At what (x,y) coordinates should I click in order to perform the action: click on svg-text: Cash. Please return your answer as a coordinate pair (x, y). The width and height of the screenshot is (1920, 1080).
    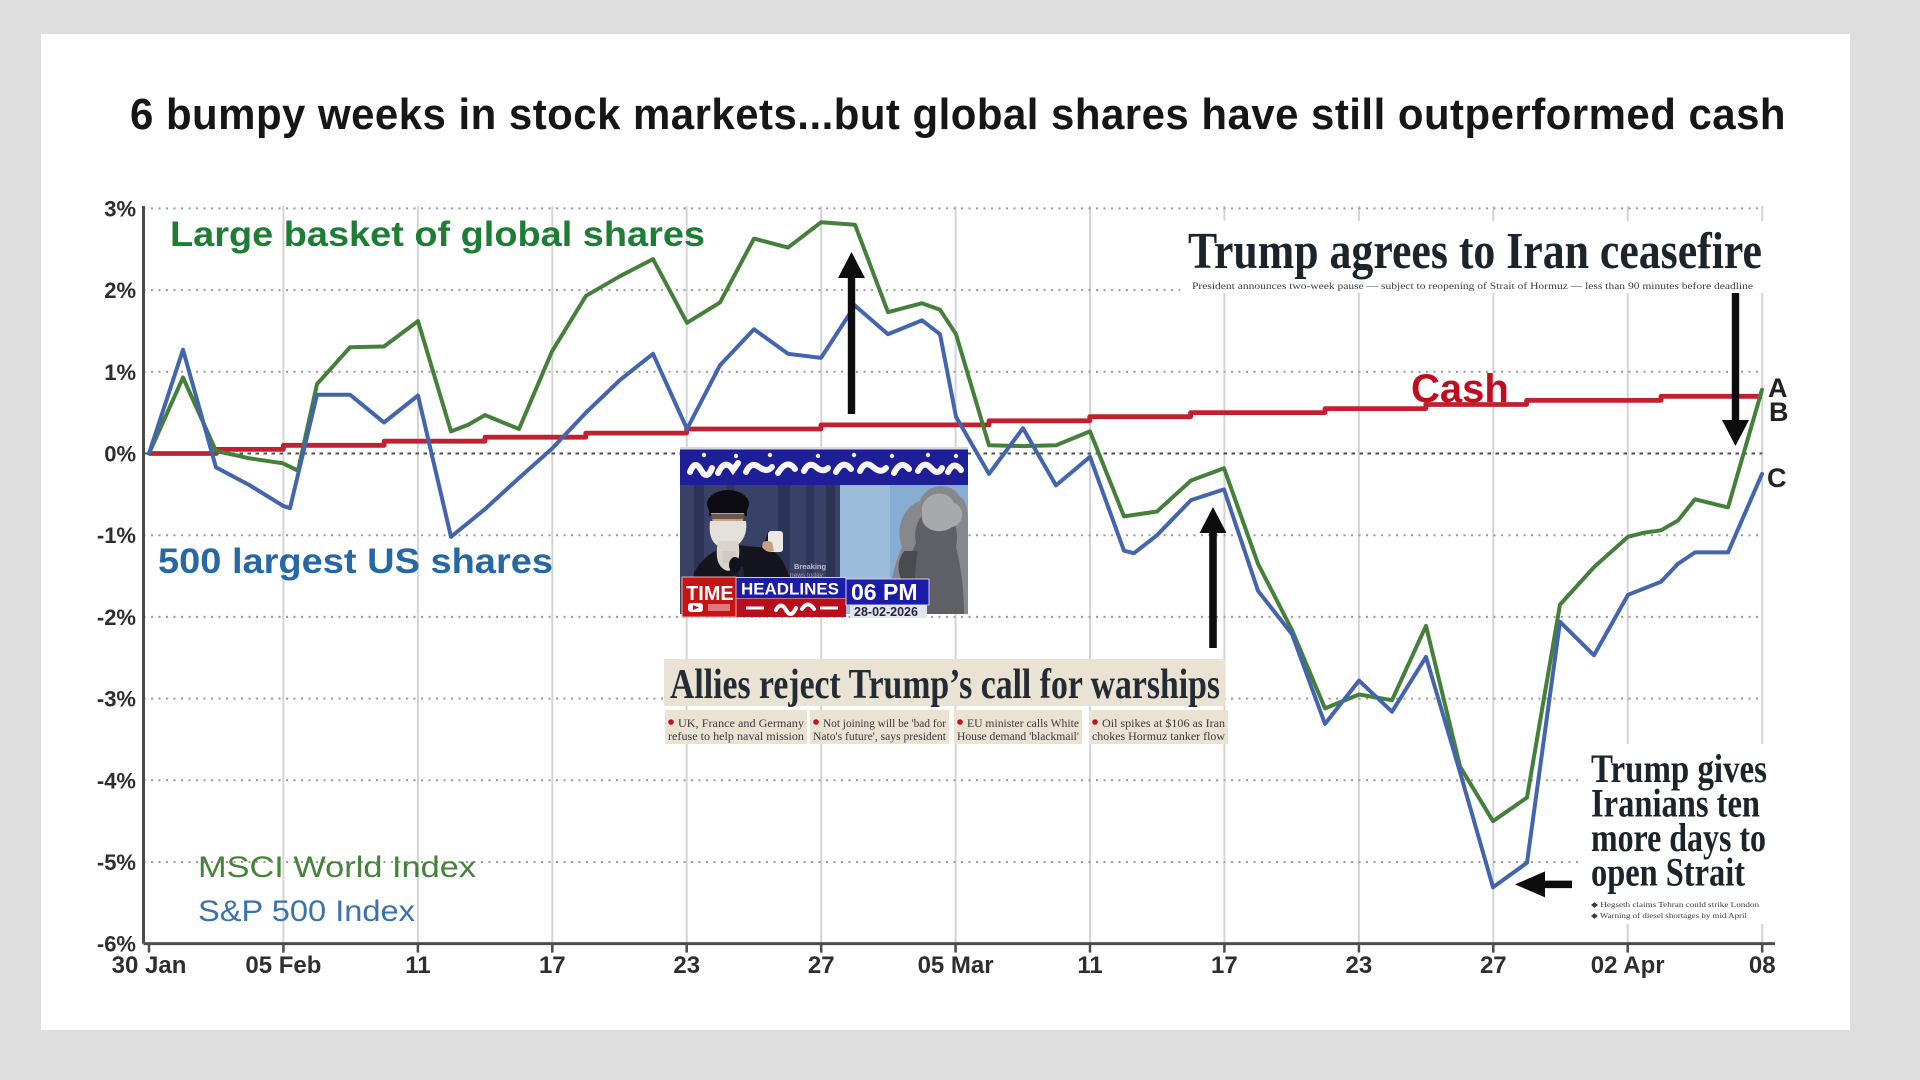
    Looking at the image, I should click on (1460, 389).